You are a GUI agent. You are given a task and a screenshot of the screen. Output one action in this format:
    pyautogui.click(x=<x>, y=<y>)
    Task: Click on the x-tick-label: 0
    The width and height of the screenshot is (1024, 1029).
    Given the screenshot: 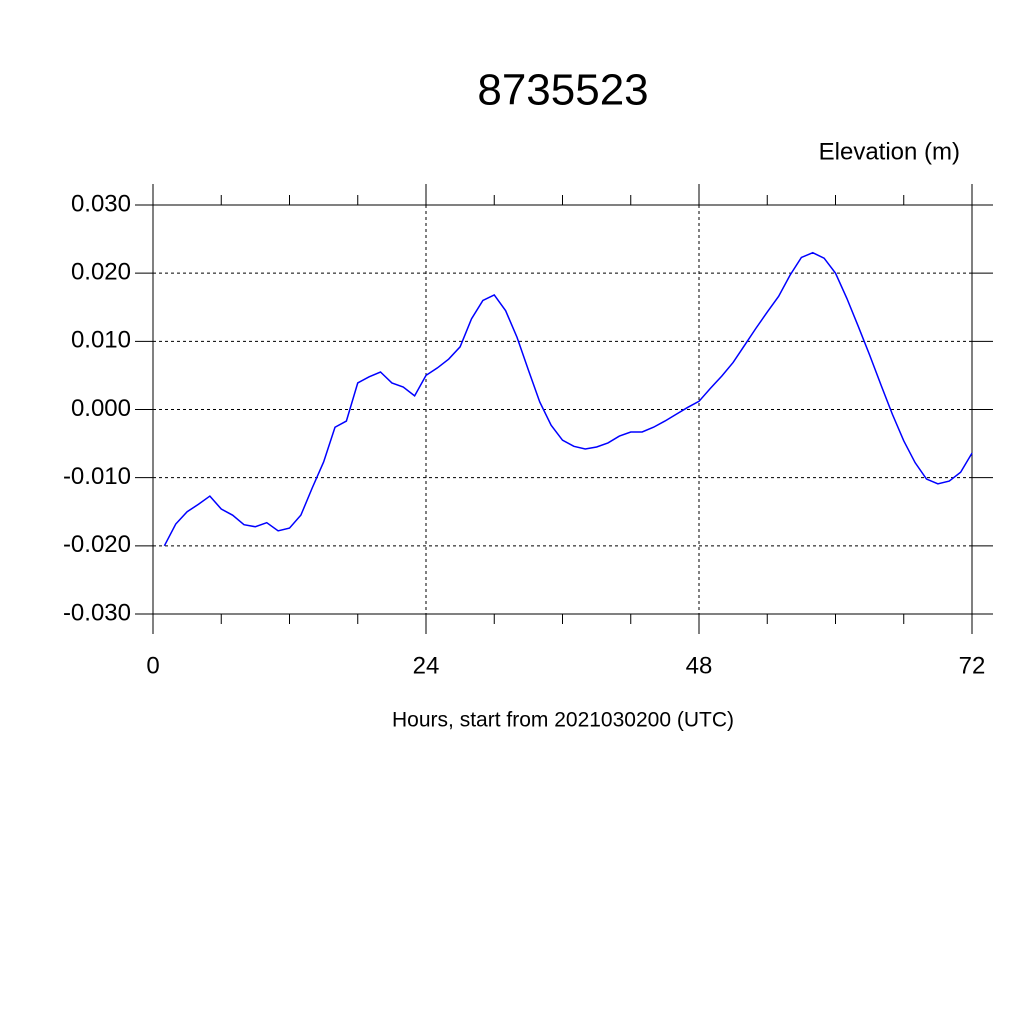 What is the action you would take?
    pyautogui.click(x=152, y=665)
    